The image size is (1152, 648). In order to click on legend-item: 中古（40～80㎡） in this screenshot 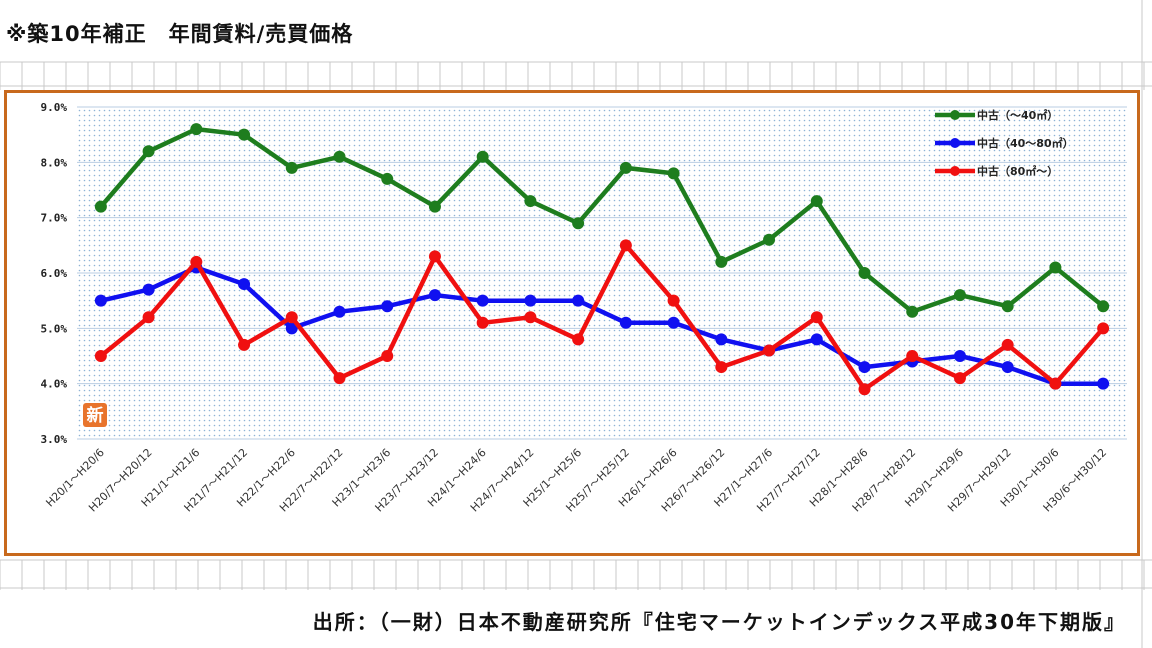, I will do `click(1004, 143)`.